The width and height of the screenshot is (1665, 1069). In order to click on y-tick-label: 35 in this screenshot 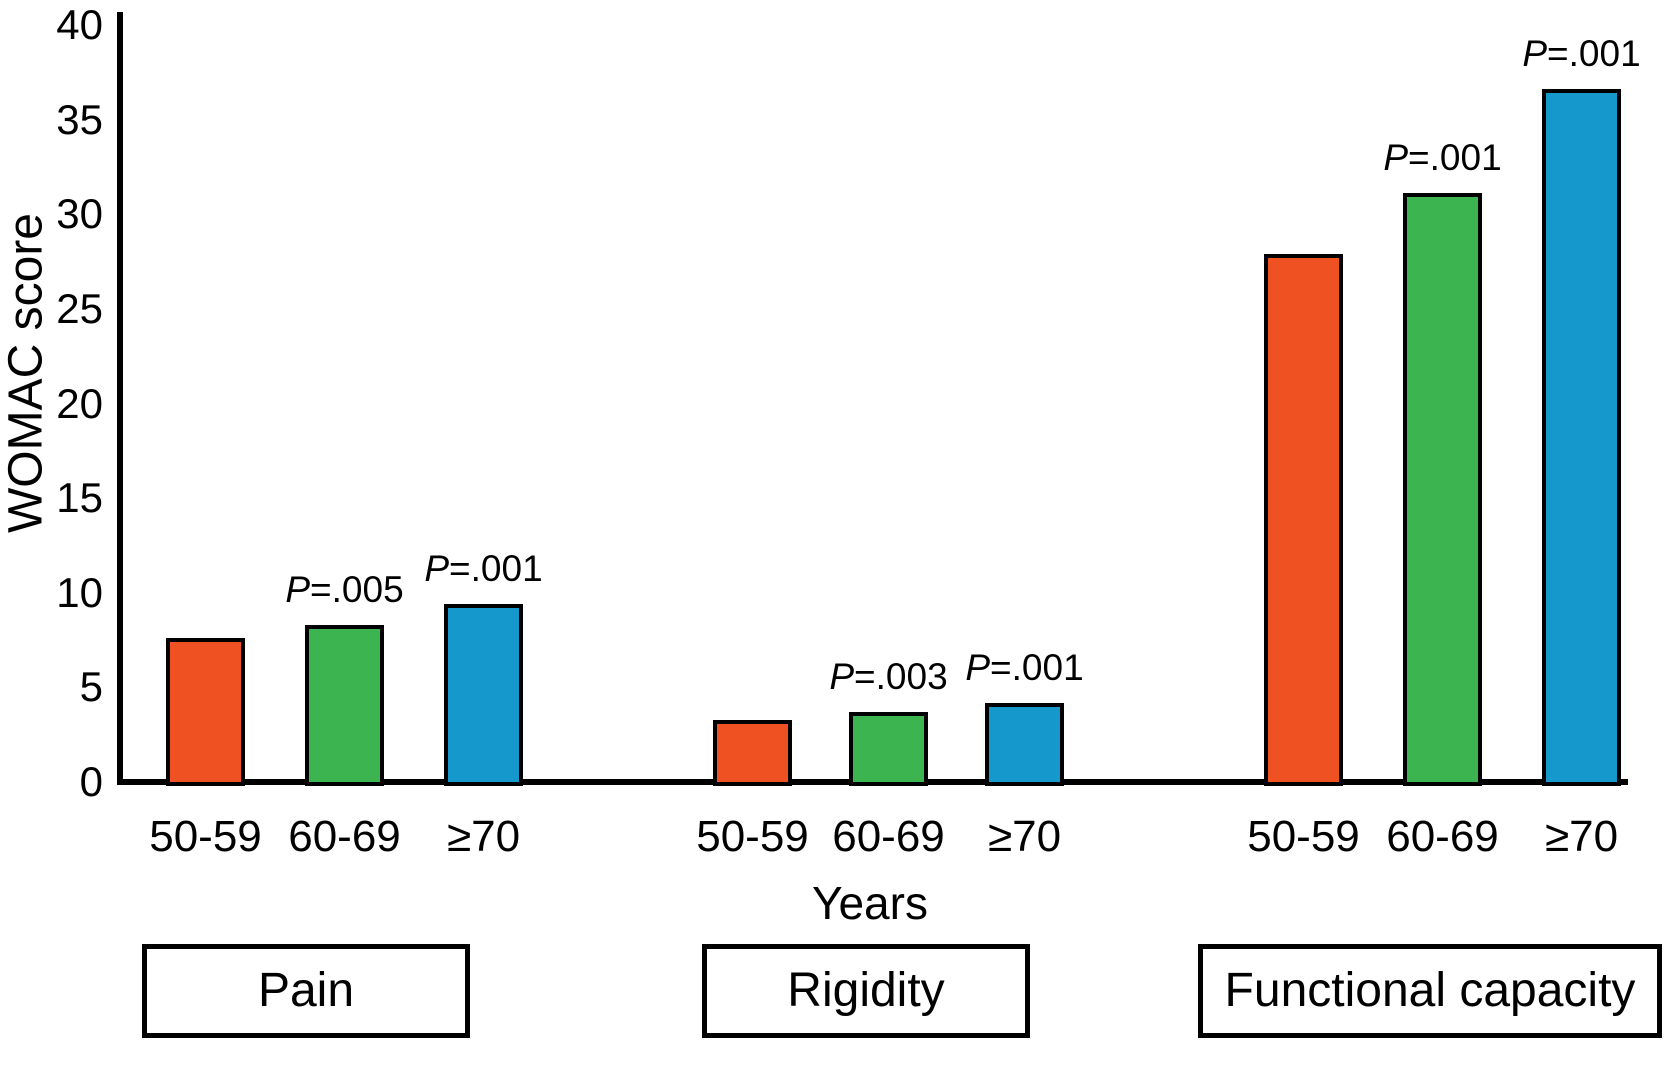, I will do `click(79, 119)`.